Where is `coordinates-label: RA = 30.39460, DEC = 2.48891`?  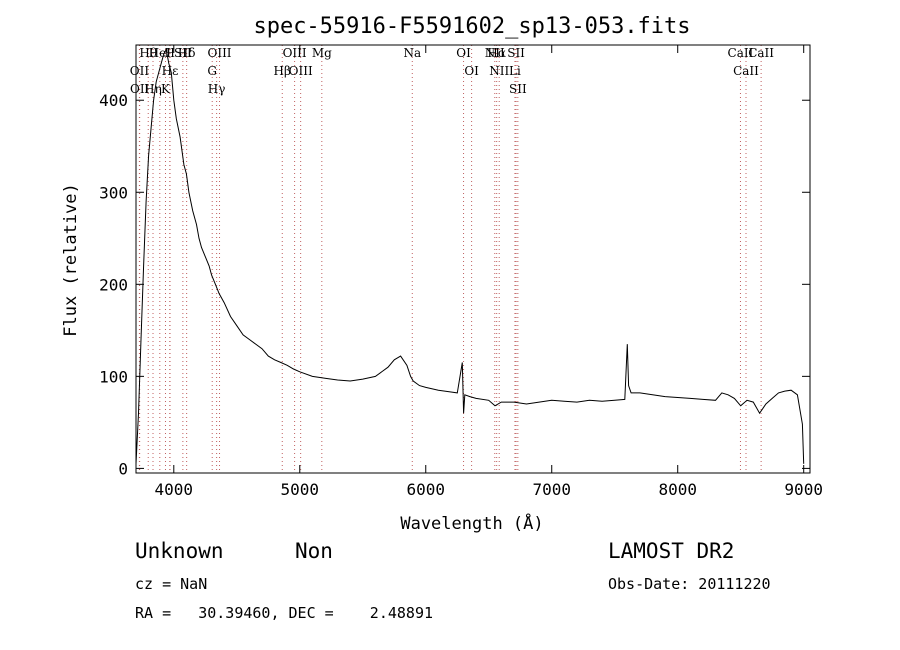
coordinates-label: RA = 30.39460, DEC = 2.48891 is located at coordinates (284, 613).